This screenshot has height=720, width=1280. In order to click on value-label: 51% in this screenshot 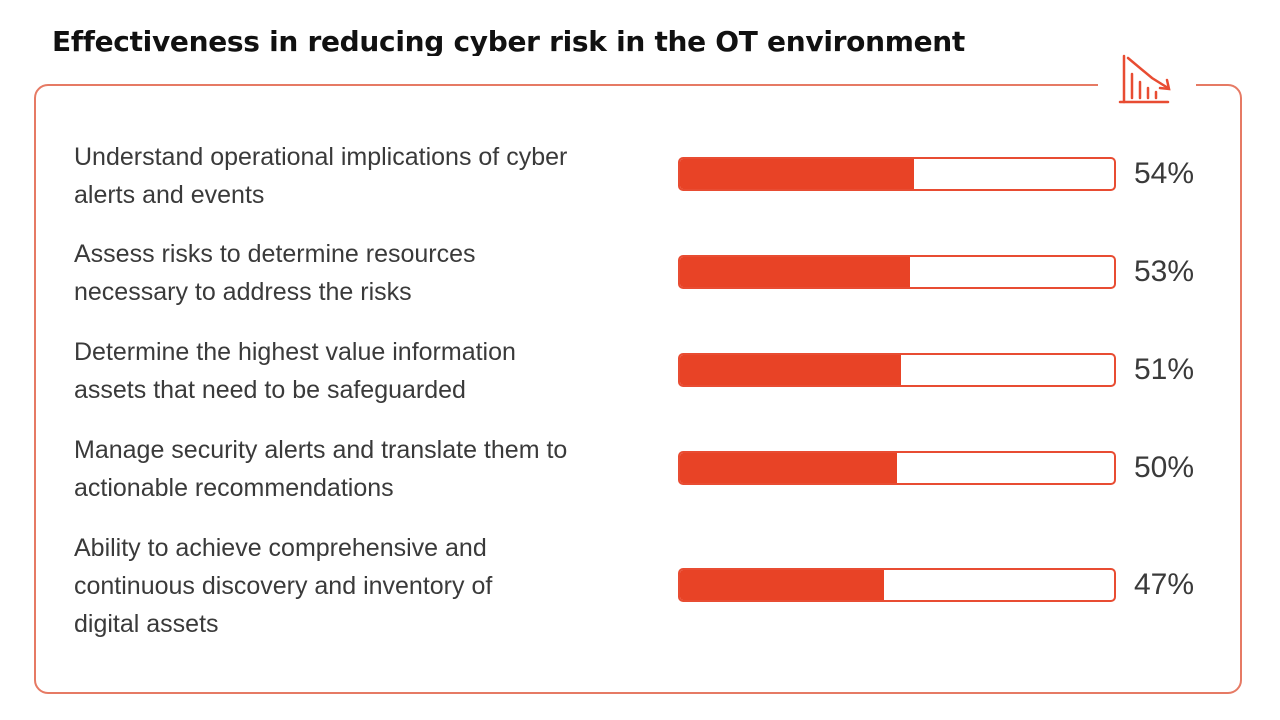, I will do `click(1164, 369)`.